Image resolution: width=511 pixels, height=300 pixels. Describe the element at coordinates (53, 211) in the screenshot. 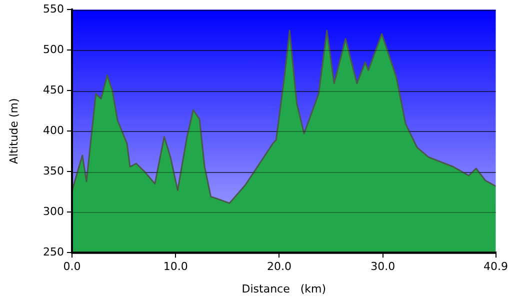

I see `y-tick-label: 300` at that location.